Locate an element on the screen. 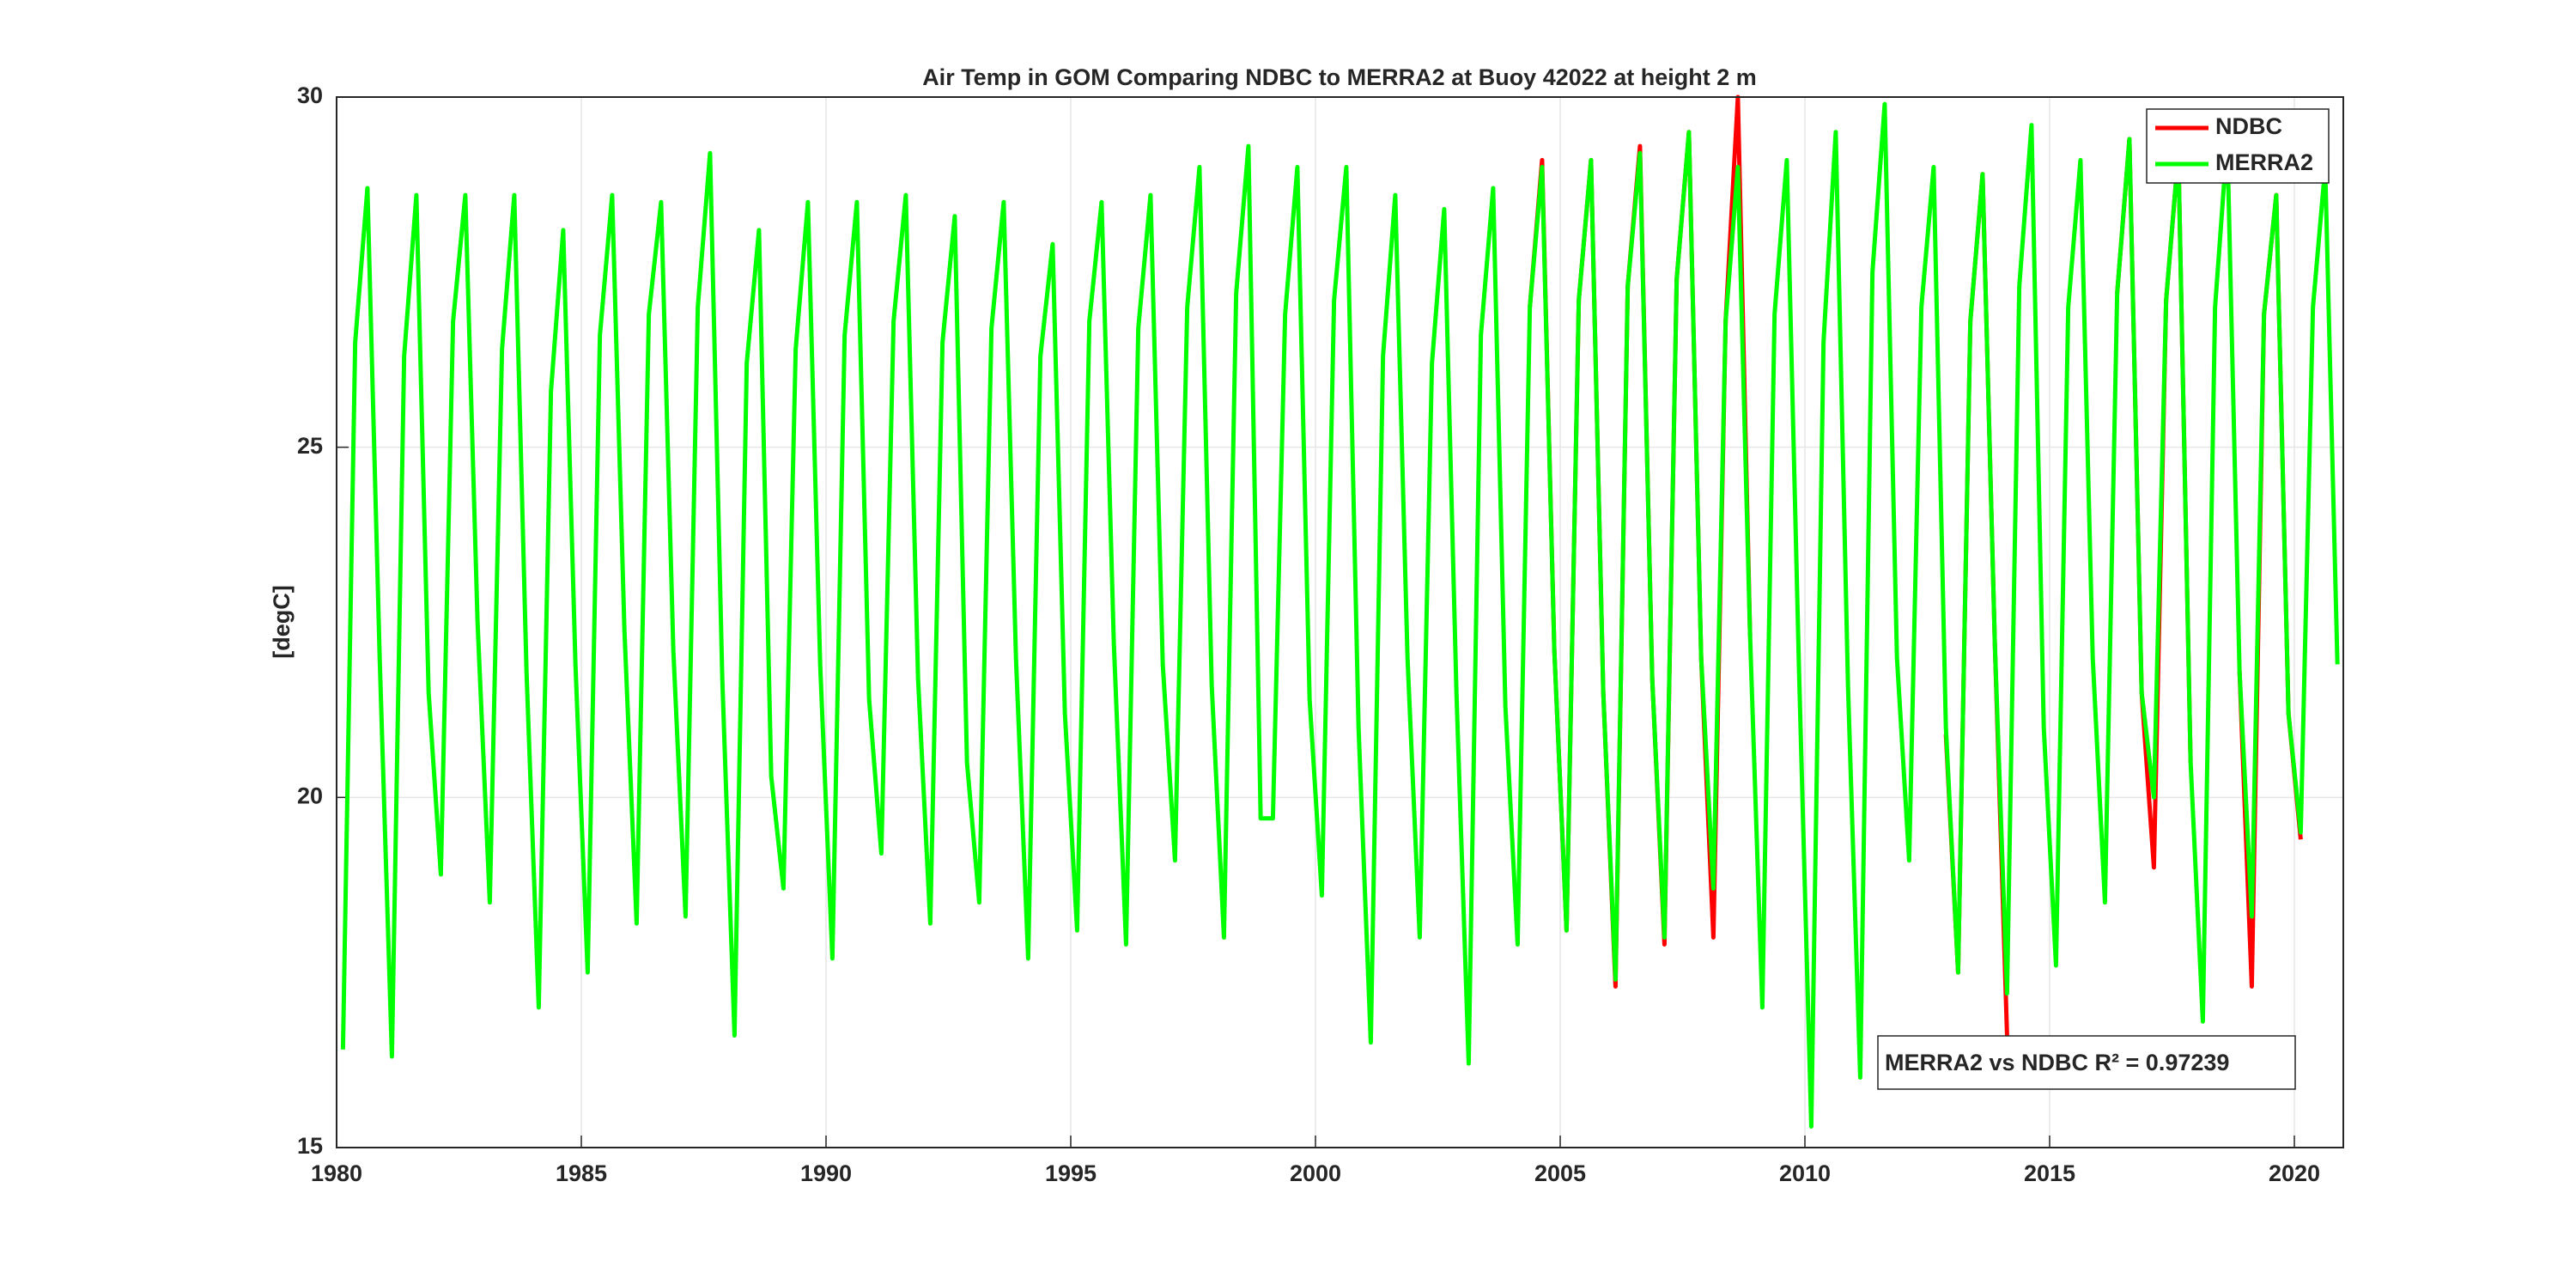 The width and height of the screenshot is (2576, 1285). x-tick-label: 2020 is located at coordinates (2295, 1173).